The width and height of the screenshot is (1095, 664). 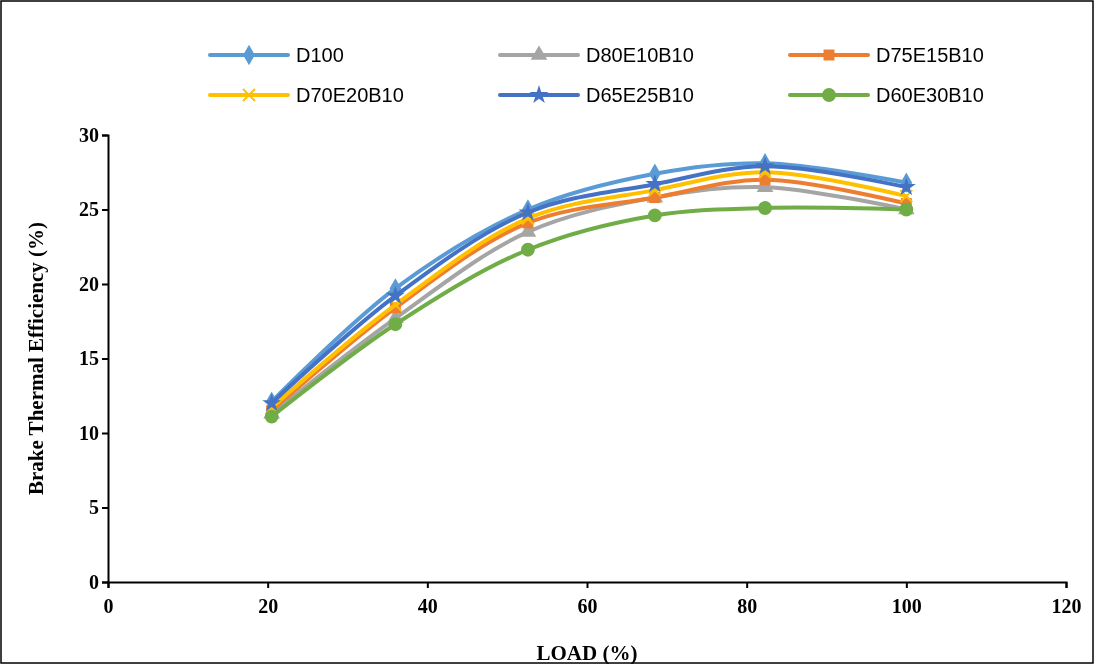 What do you see at coordinates (89, 432) in the screenshot?
I see `y-tick-label: 10` at bounding box center [89, 432].